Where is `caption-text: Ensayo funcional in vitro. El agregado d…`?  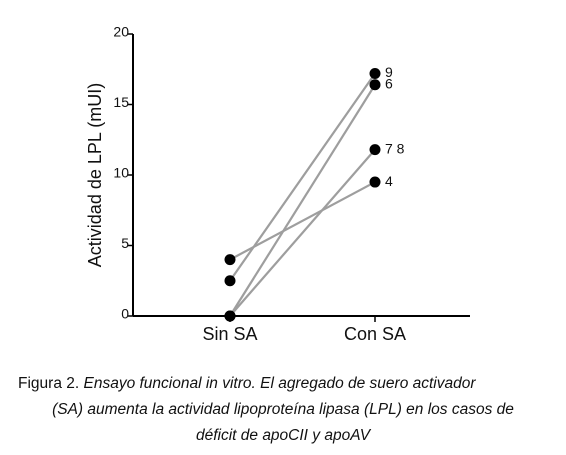 caption-text: Ensayo funcional in vitro. El agregado d… is located at coordinates (279, 383).